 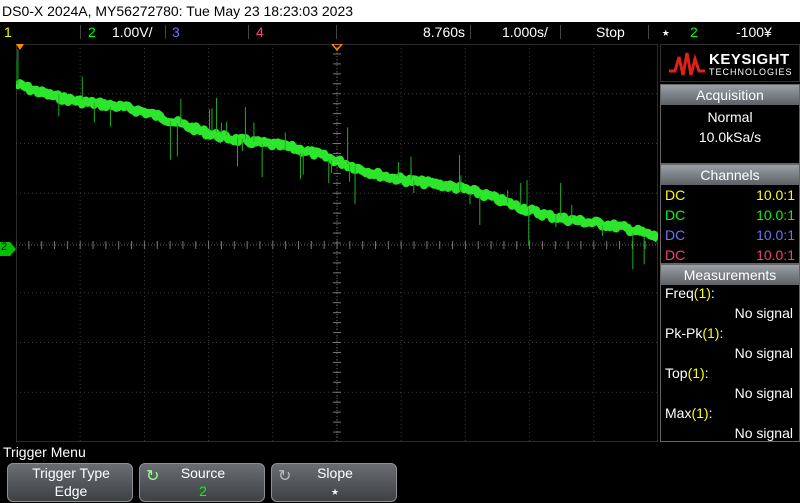 What do you see at coordinates (132, 32) in the screenshot?
I see `ch2-scale: 1.00V/` at bounding box center [132, 32].